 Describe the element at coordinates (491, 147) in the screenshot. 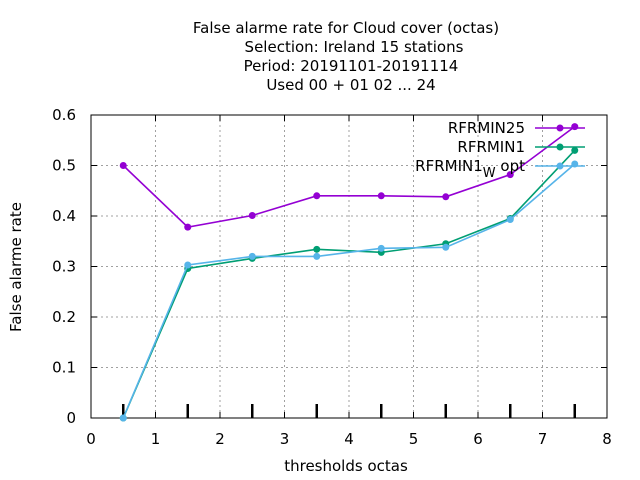

I see `legend-label: RFRMIN1` at that location.